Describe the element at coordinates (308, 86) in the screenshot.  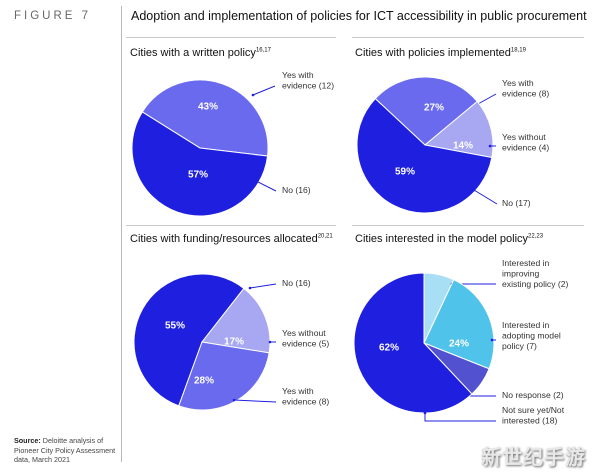
I see `pie-category-label-line: evidence (12)` at that location.